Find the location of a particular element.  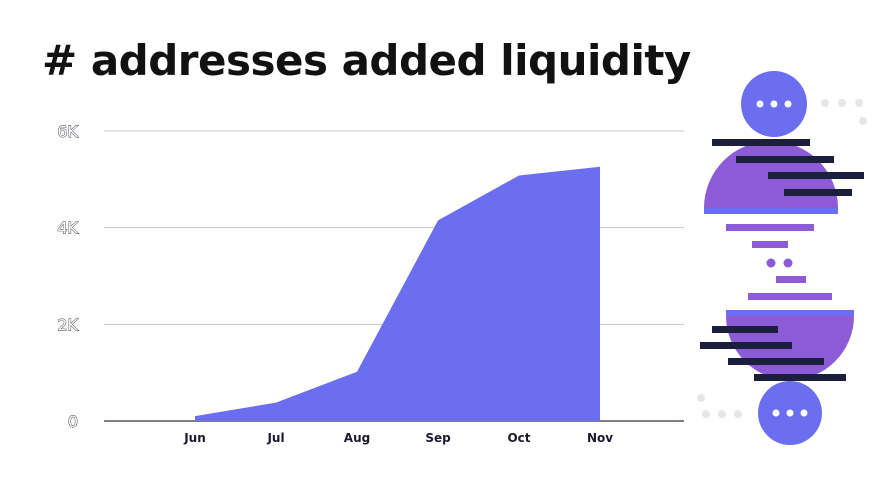

y-tick-label: 2K is located at coordinates (67, 324).